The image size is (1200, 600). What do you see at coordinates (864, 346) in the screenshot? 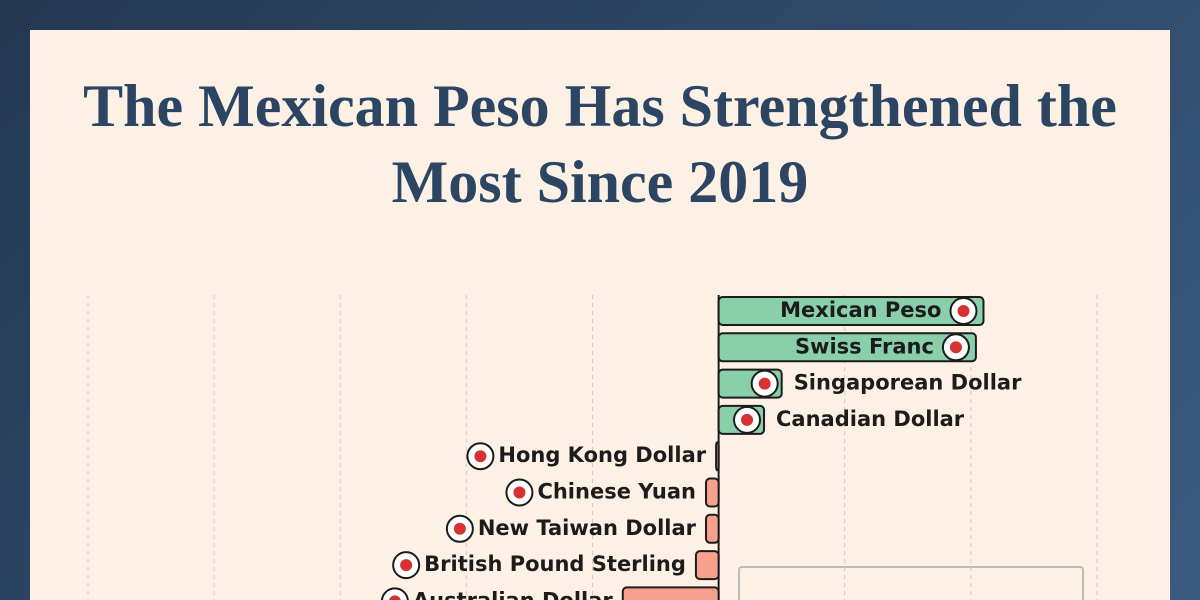
I see `bar-label: Swiss Franc` at bounding box center [864, 346].